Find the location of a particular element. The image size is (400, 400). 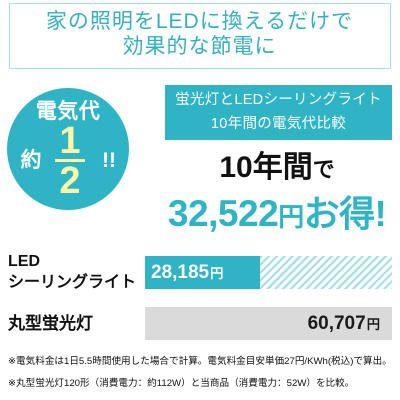

savings-currency: 円 is located at coordinates (291, 218).